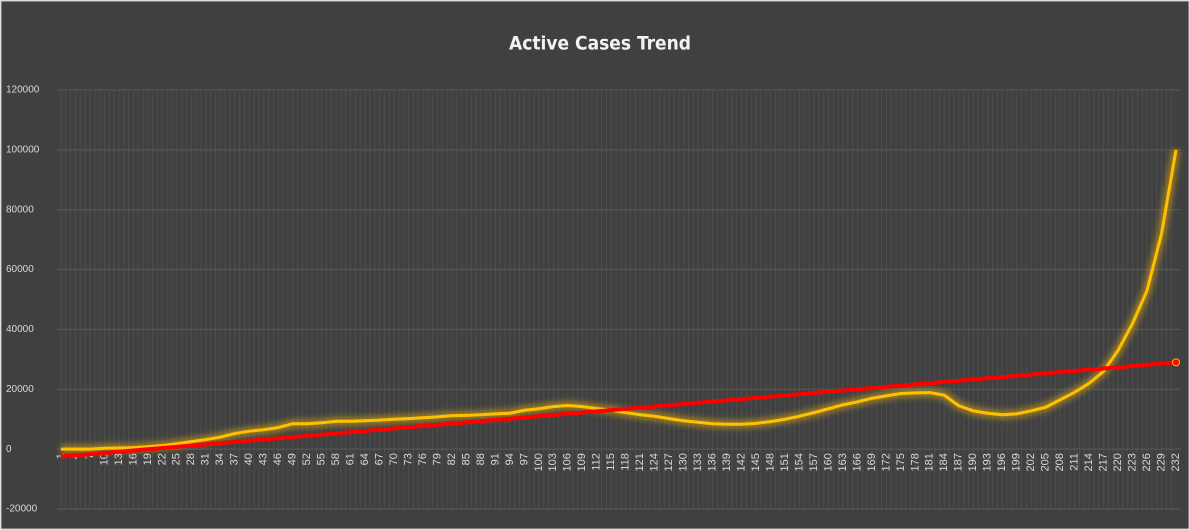 The width and height of the screenshot is (1190, 530). What do you see at coordinates (1031, 462) in the screenshot?
I see `x-tick-label: 202` at bounding box center [1031, 462].